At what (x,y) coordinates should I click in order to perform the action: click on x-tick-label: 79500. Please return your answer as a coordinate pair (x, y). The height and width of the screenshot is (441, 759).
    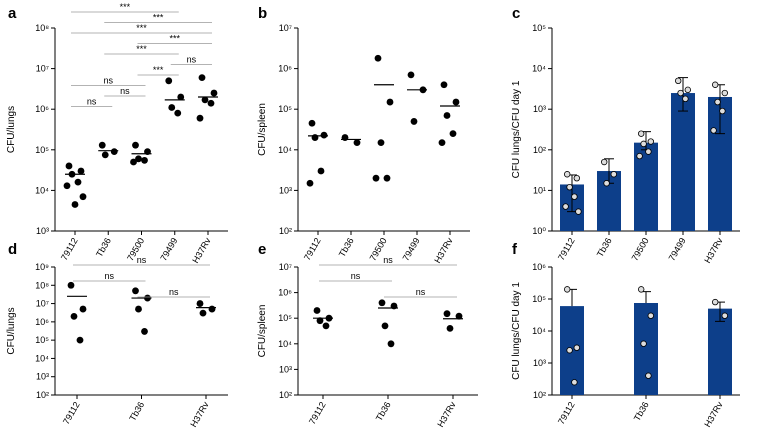
    Looking at the image, I should click on (640, 249).